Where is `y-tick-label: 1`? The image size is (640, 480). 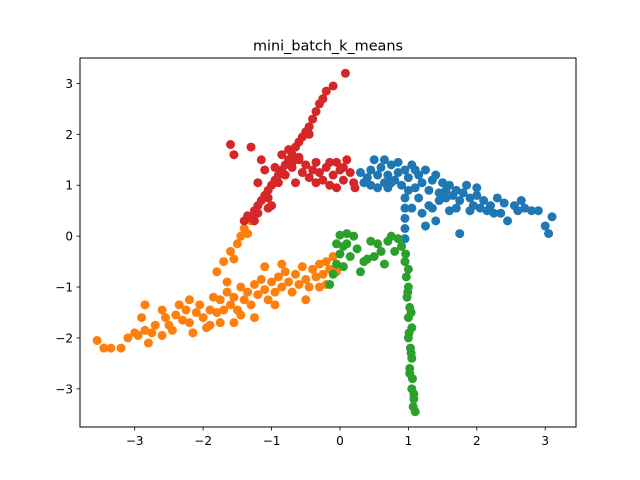
y-tick-label: 1 is located at coordinates (69, 186).